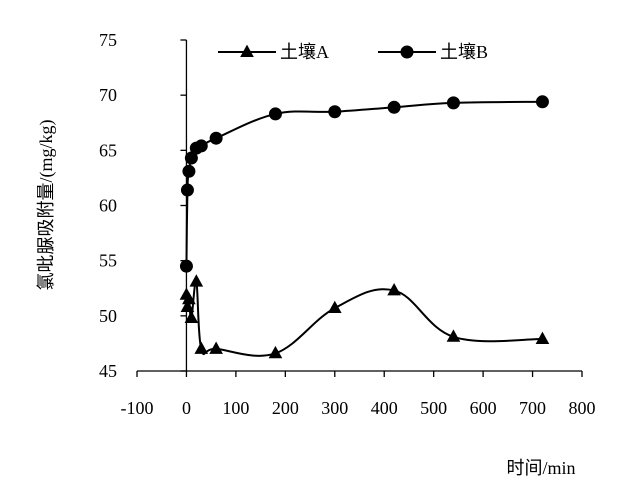 Image resolution: width=633 pixels, height=500 pixels. Describe the element at coordinates (273, 52) in the screenshot. I see `legend-entry-1: 土壤A` at that location.